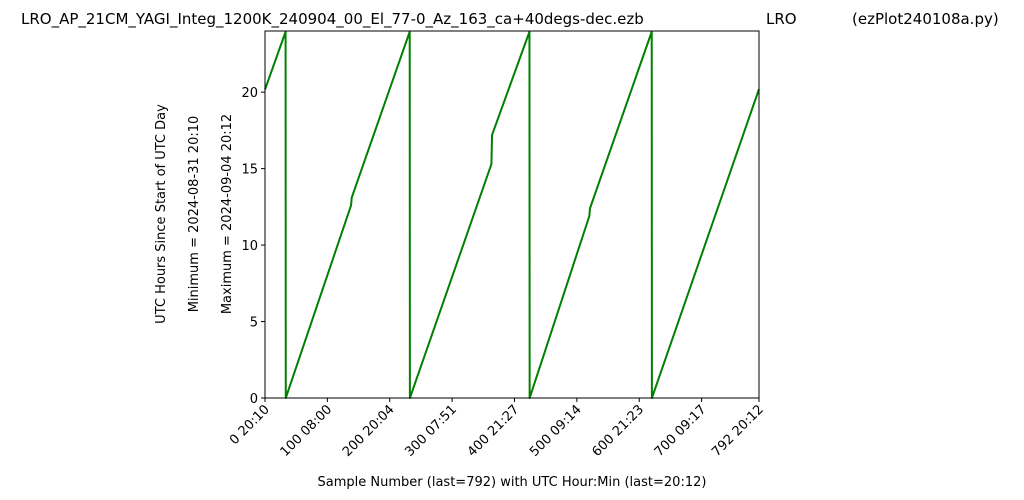 The image size is (1024, 500). What do you see at coordinates (369, 431) in the screenshot?
I see `x-tick-label: 200 20:04` at bounding box center [369, 431].